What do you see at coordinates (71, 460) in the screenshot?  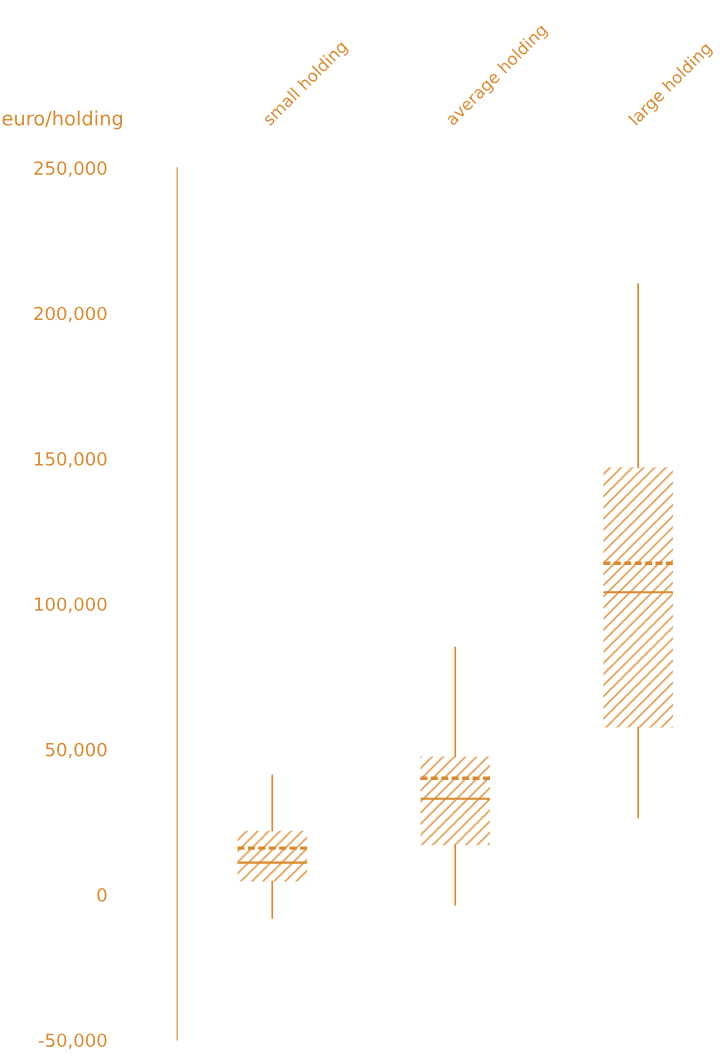 I see `y-tick-label: 150,000` at bounding box center [71, 460].